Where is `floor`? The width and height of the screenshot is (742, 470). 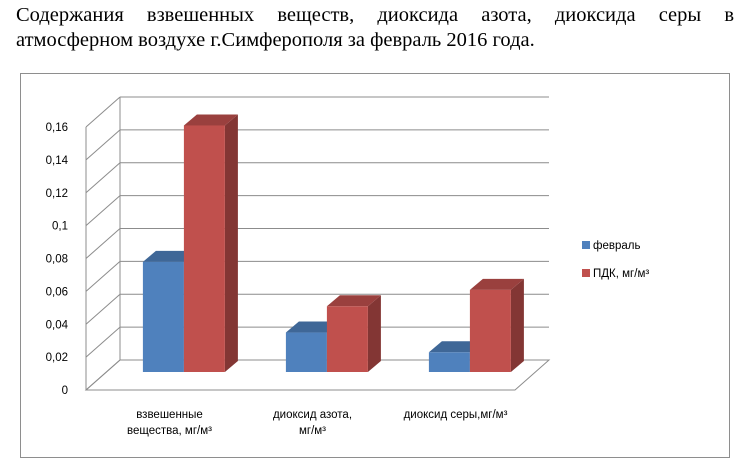
floor is located at coordinates (317, 375).